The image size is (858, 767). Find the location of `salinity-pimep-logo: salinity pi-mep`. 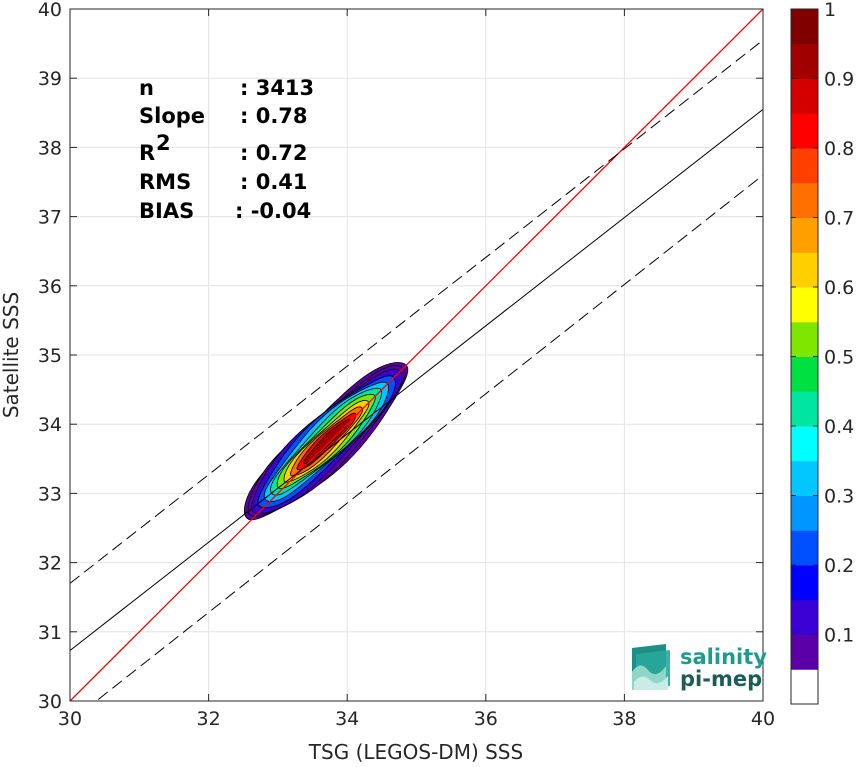

salinity-pimep-logo: salinity pi-mep is located at coordinates (699, 667).